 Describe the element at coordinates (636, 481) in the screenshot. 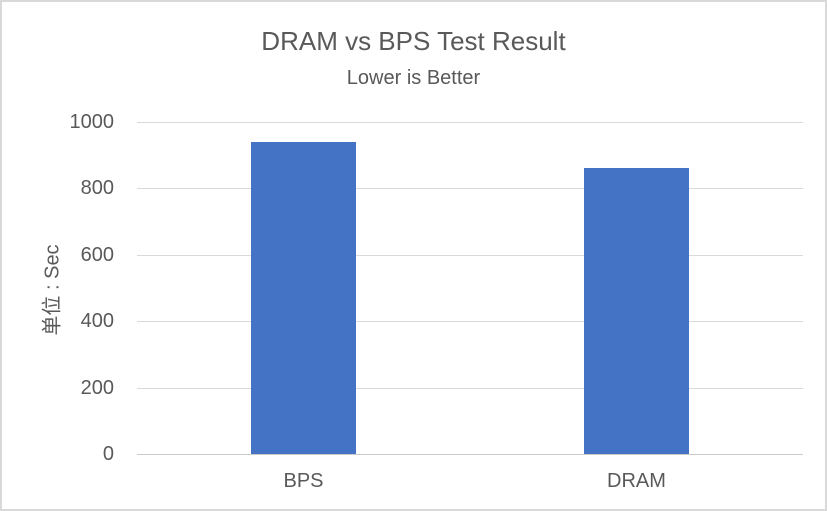

I see `category-label-dram: DRAM` at that location.